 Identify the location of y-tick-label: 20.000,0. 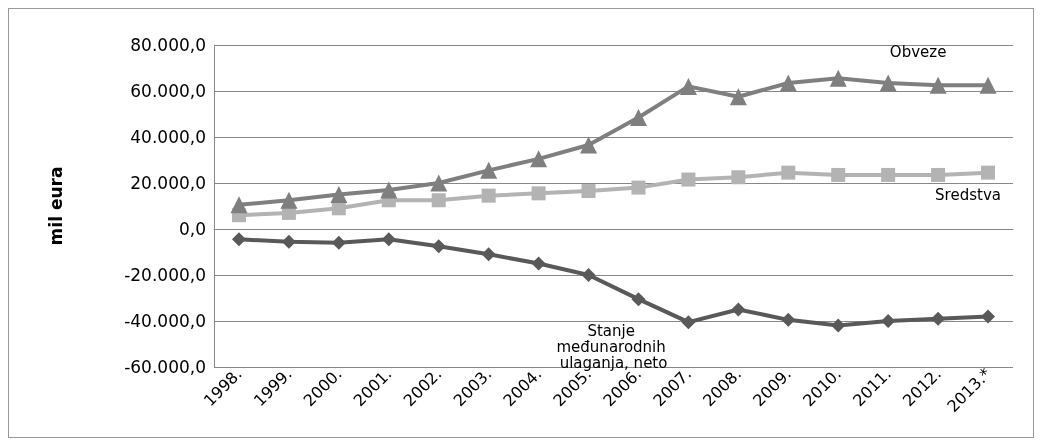
(168, 183).